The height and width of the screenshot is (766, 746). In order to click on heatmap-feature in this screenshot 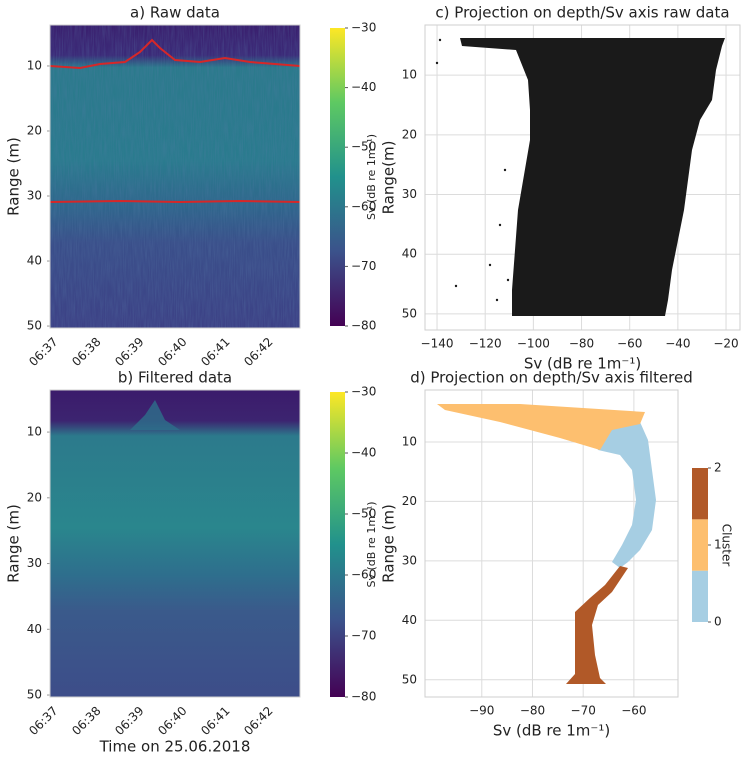, I will do `click(155, 415)`.